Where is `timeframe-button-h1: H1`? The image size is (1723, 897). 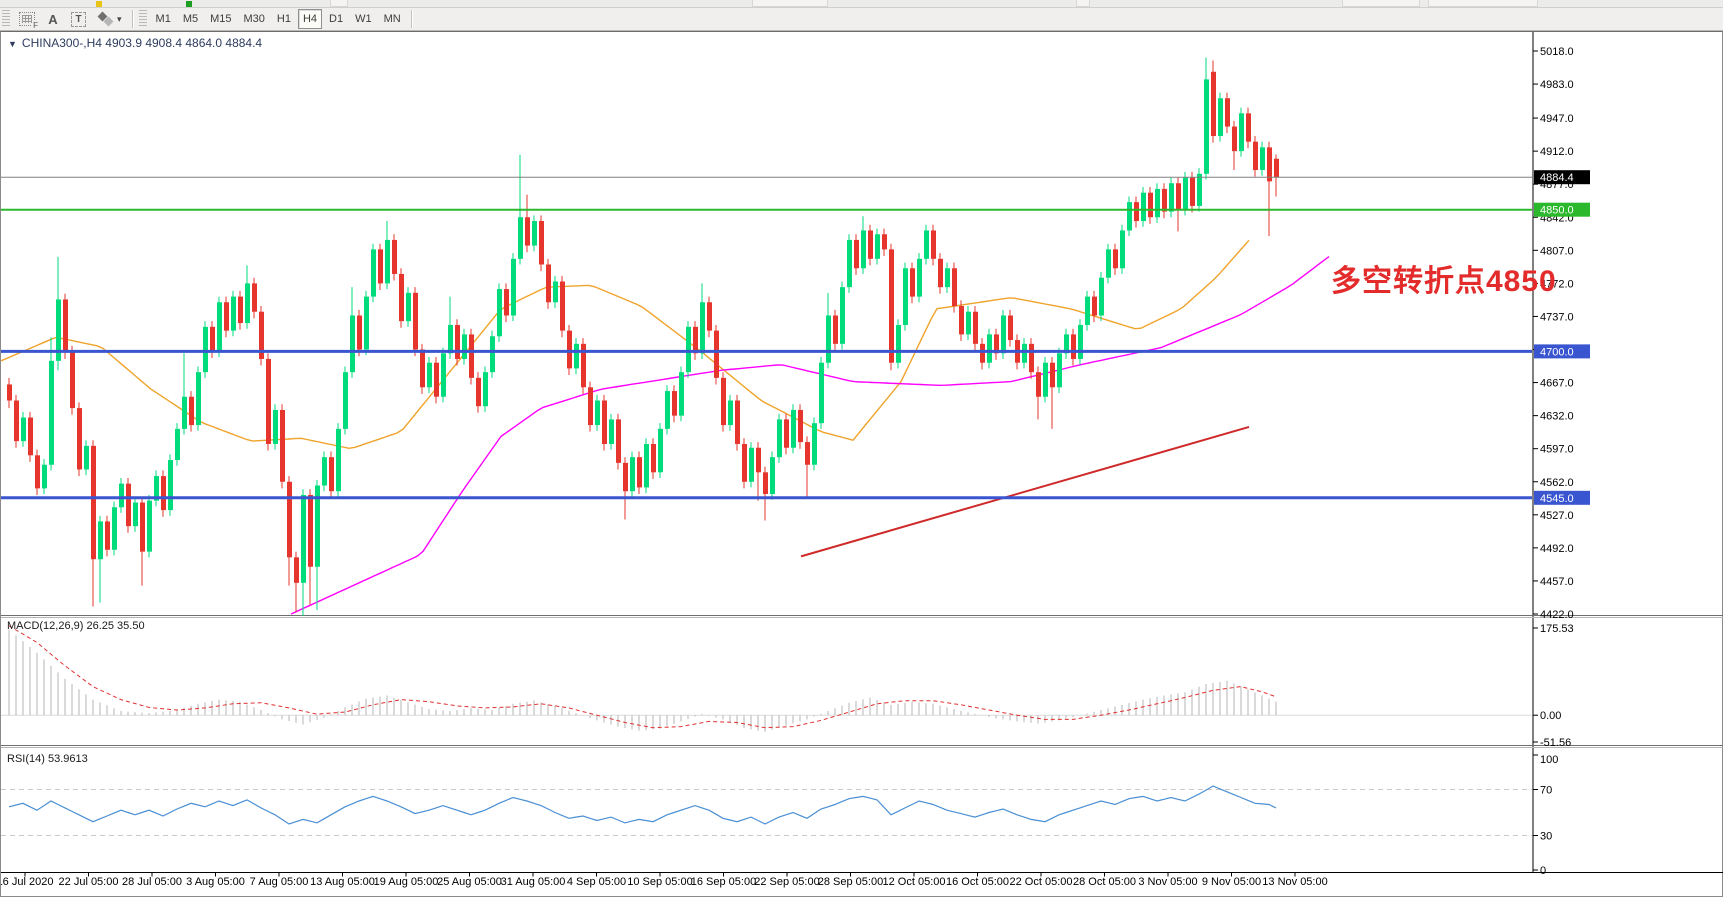 timeframe-button-h1: H1 is located at coordinates (283, 19).